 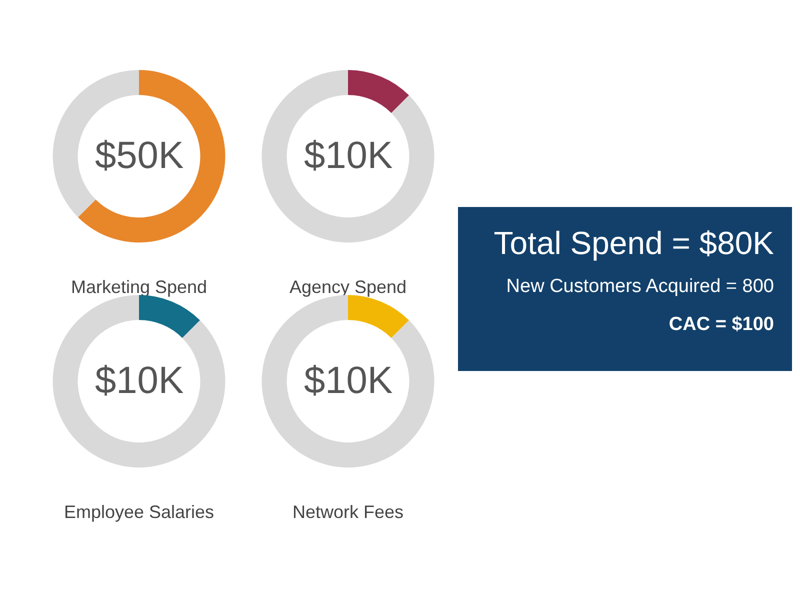 What do you see at coordinates (348, 512) in the screenshot?
I see `text: Network Fees` at bounding box center [348, 512].